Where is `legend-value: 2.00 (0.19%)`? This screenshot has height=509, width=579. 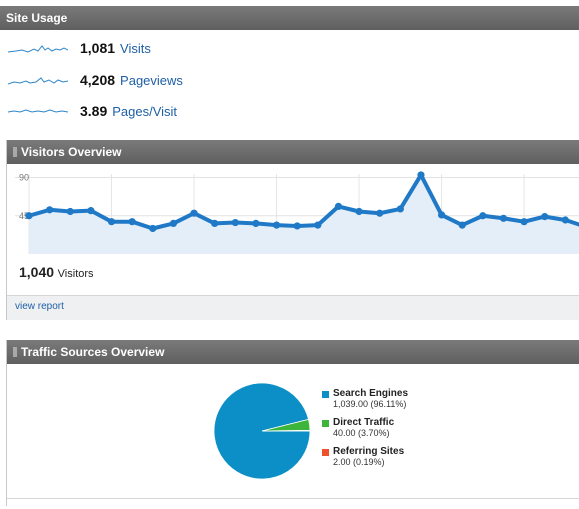
legend-value: 2.00 (0.19%) is located at coordinates (359, 462).